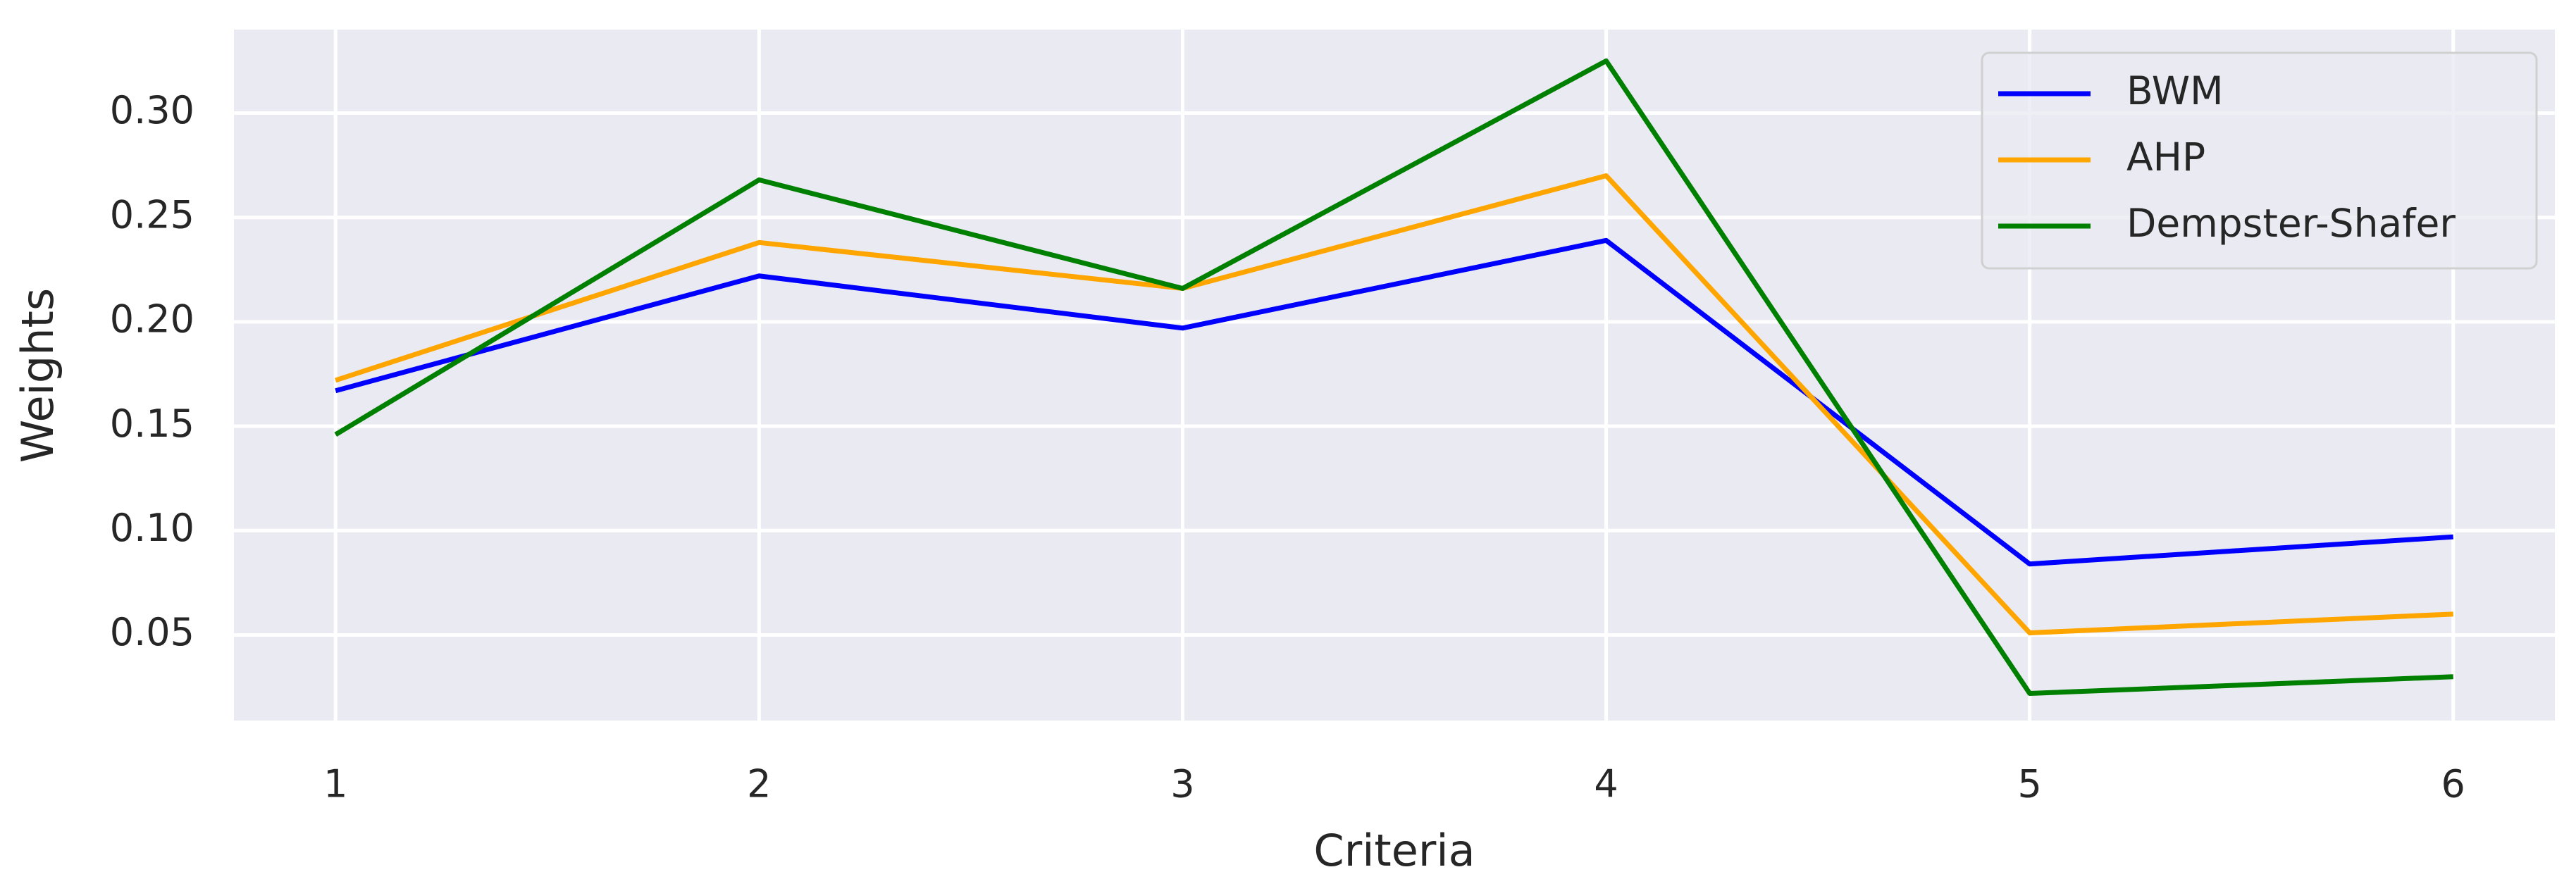  Describe the element at coordinates (152, 528) in the screenshot. I see `y-tick-label: 0.10` at that location.